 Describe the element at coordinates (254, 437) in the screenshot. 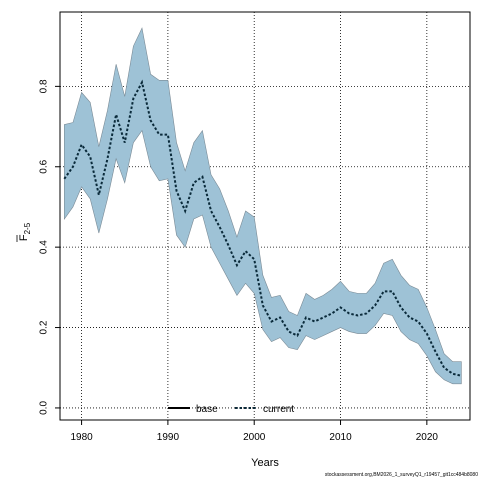

I see `x-tick-label-2: 2000` at that location.